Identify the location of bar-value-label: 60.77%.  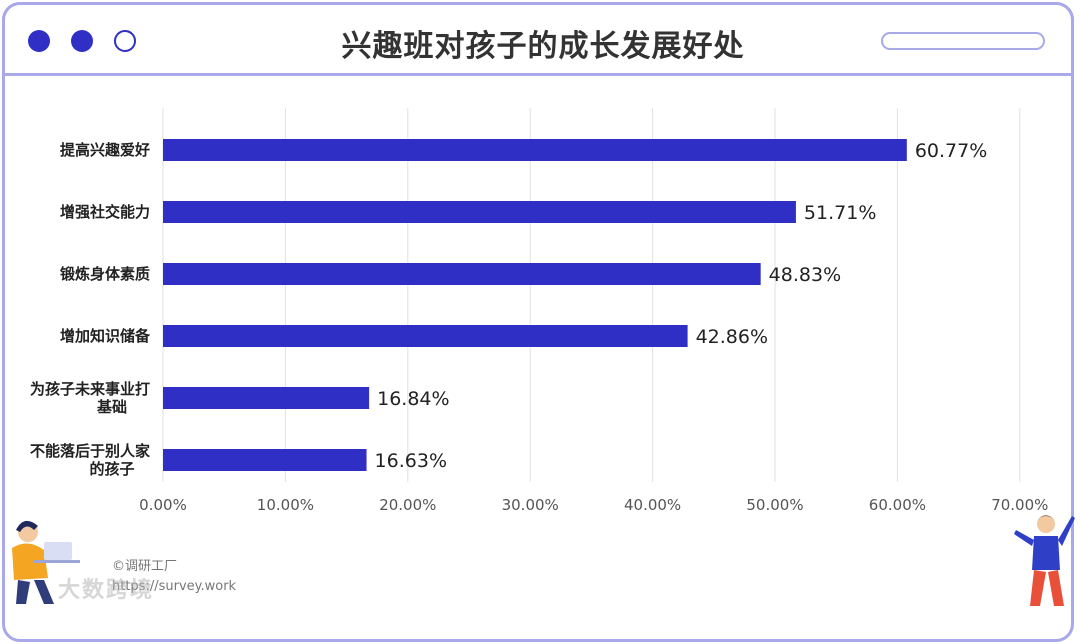
(951, 151).